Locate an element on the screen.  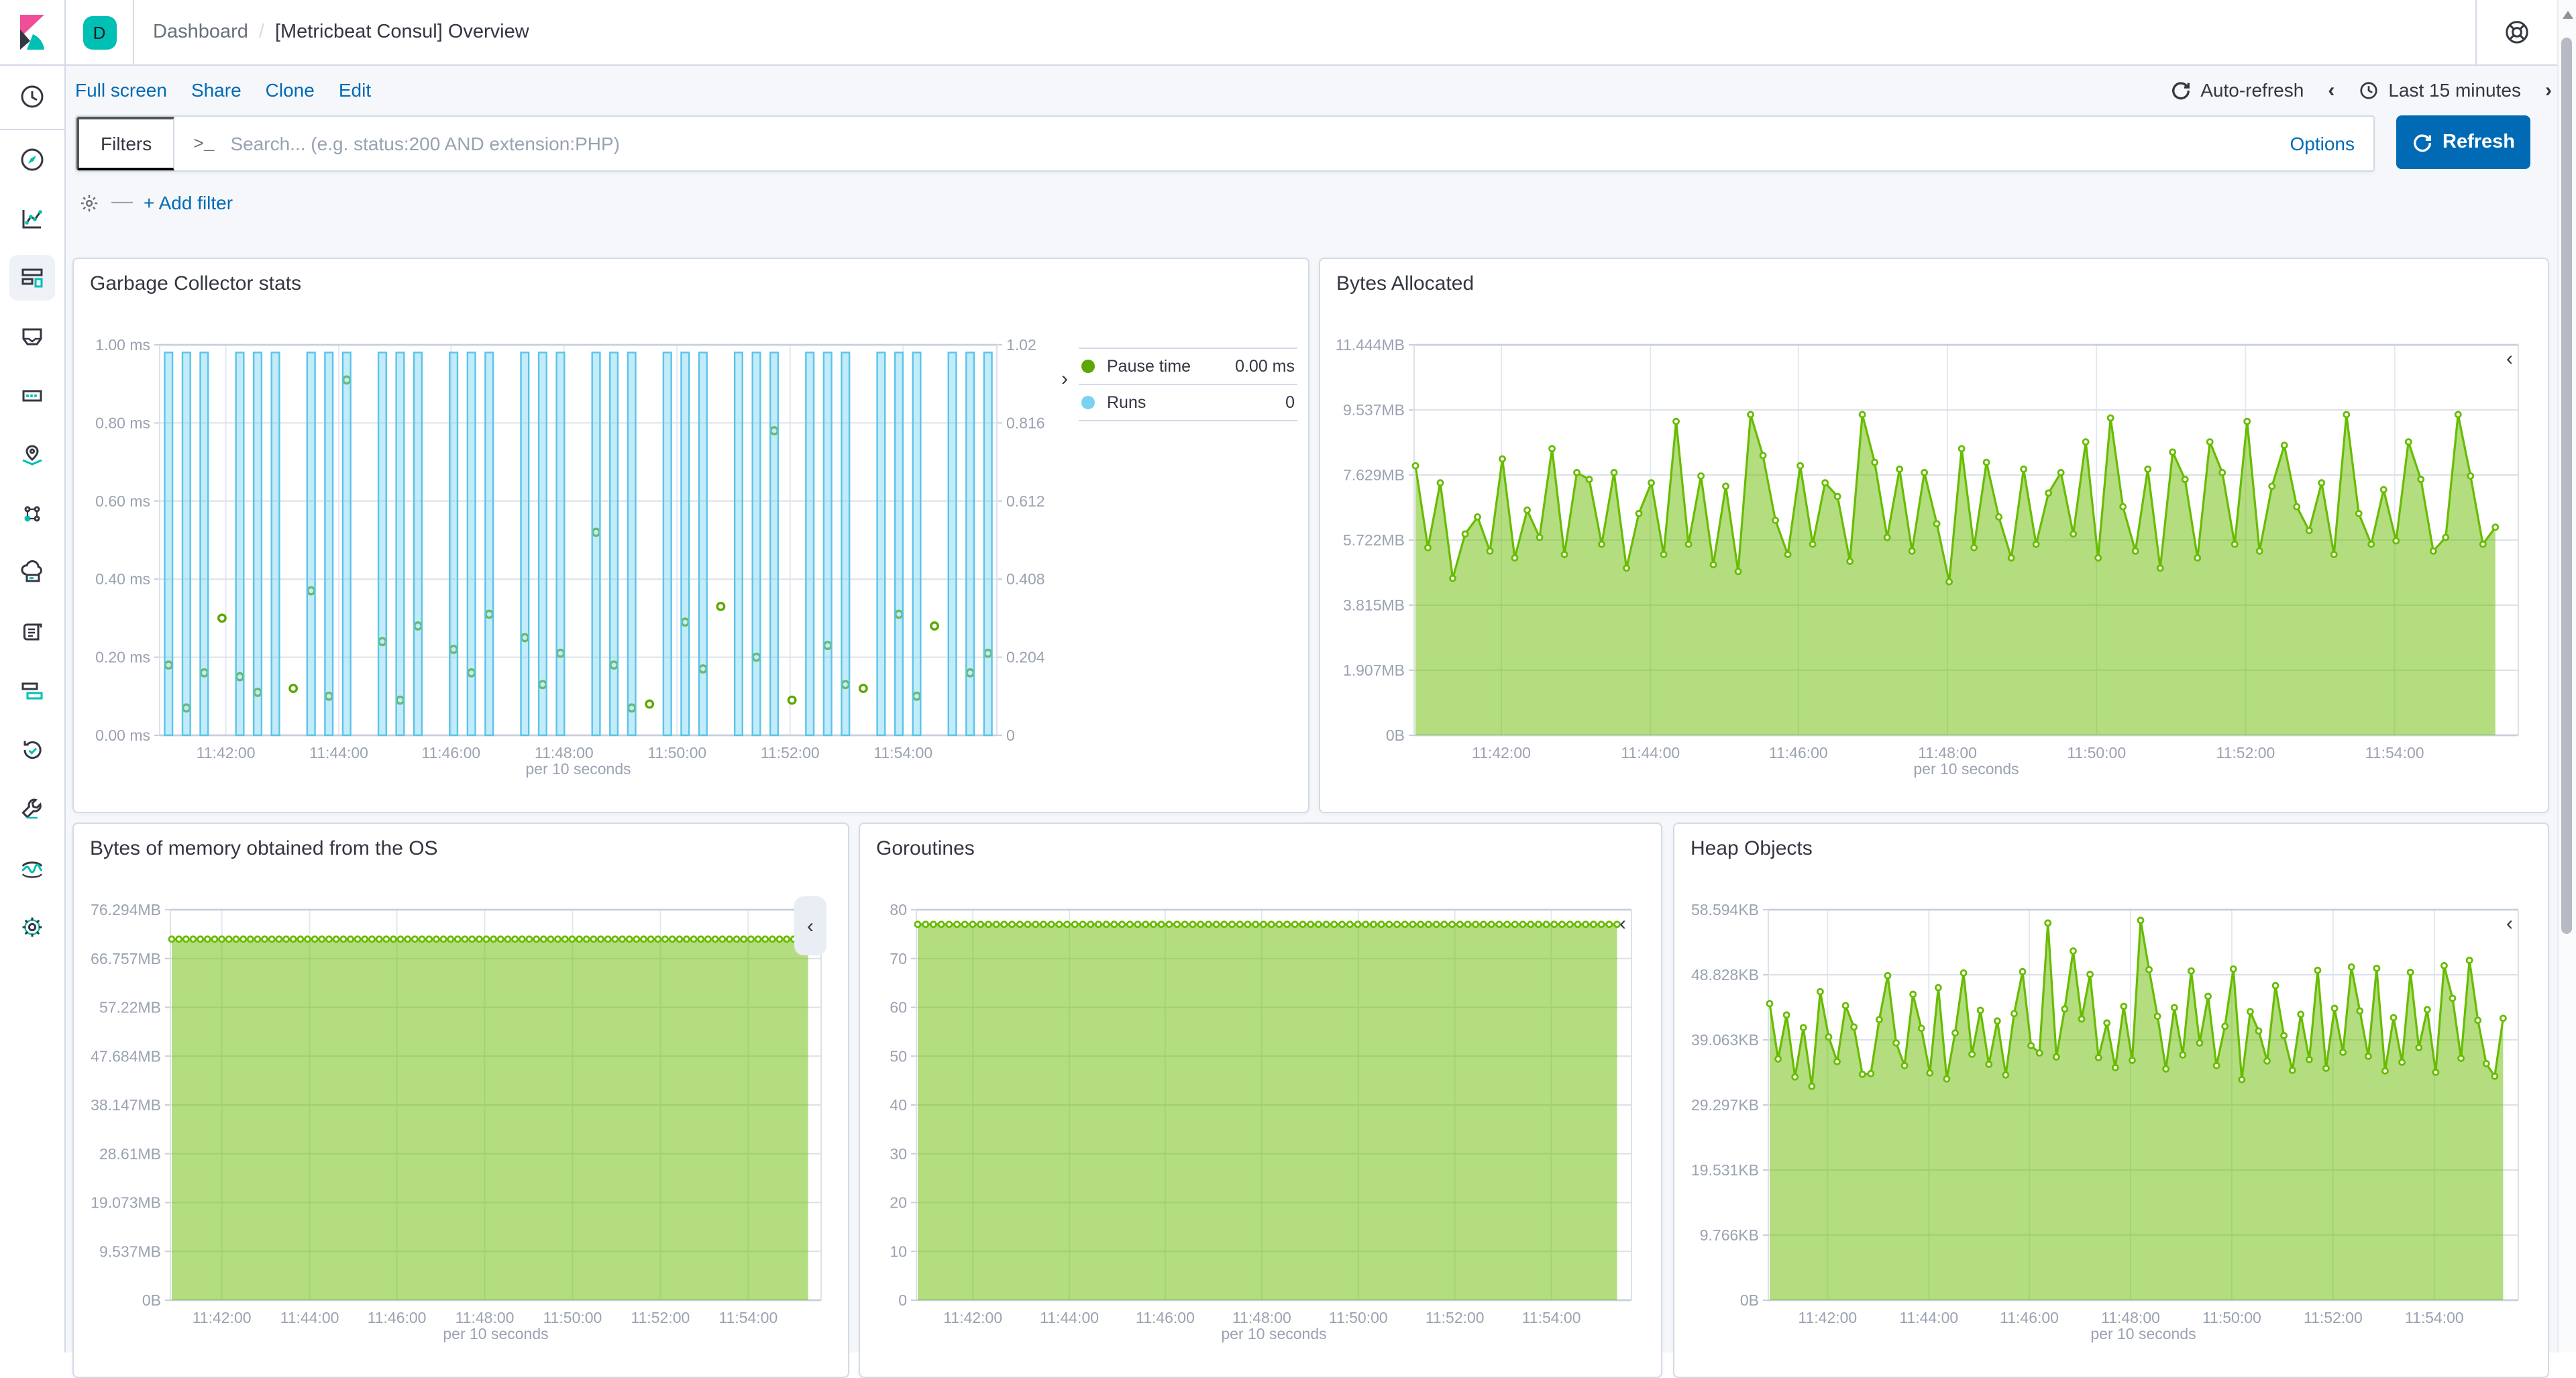
dashboard-icon is located at coordinates (32, 278).